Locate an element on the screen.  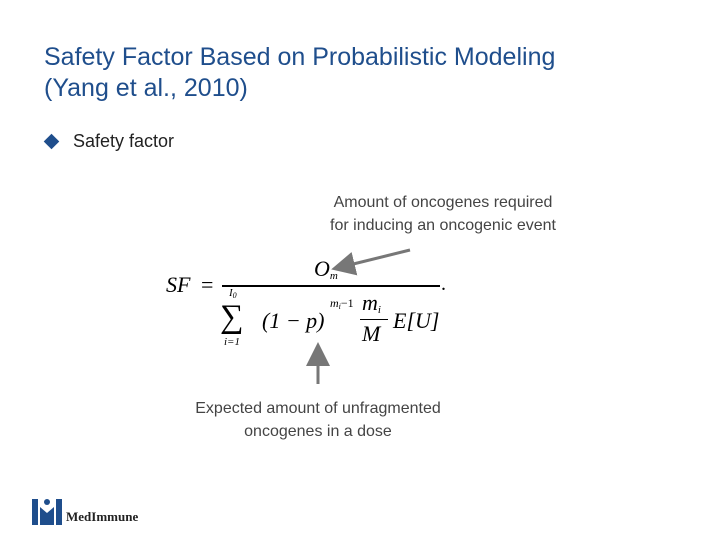
annotation-top-line-1: Amount of oncogenes required is located at coordinates (443, 202).